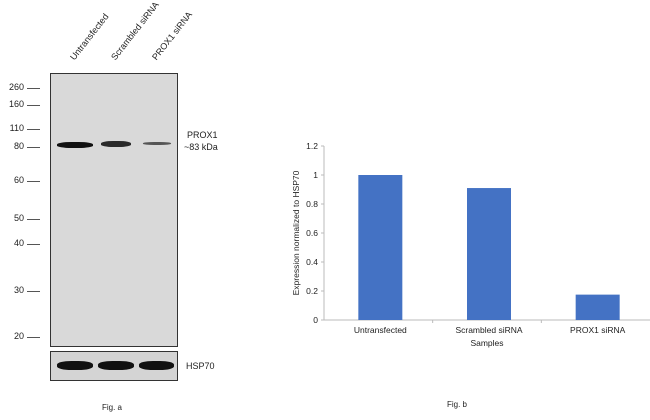  Describe the element at coordinates (202, 135) in the screenshot. I see `target-label: PROX1` at that location.